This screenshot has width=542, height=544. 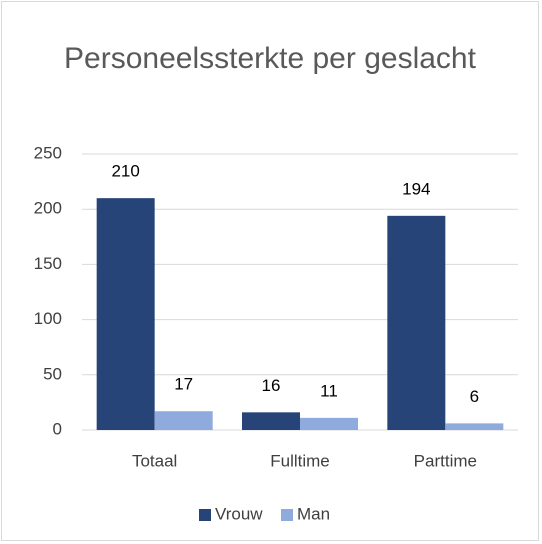 What do you see at coordinates (239, 513) in the screenshot?
I see `legend-label: Vrouw` at bounding box center [239, 513].